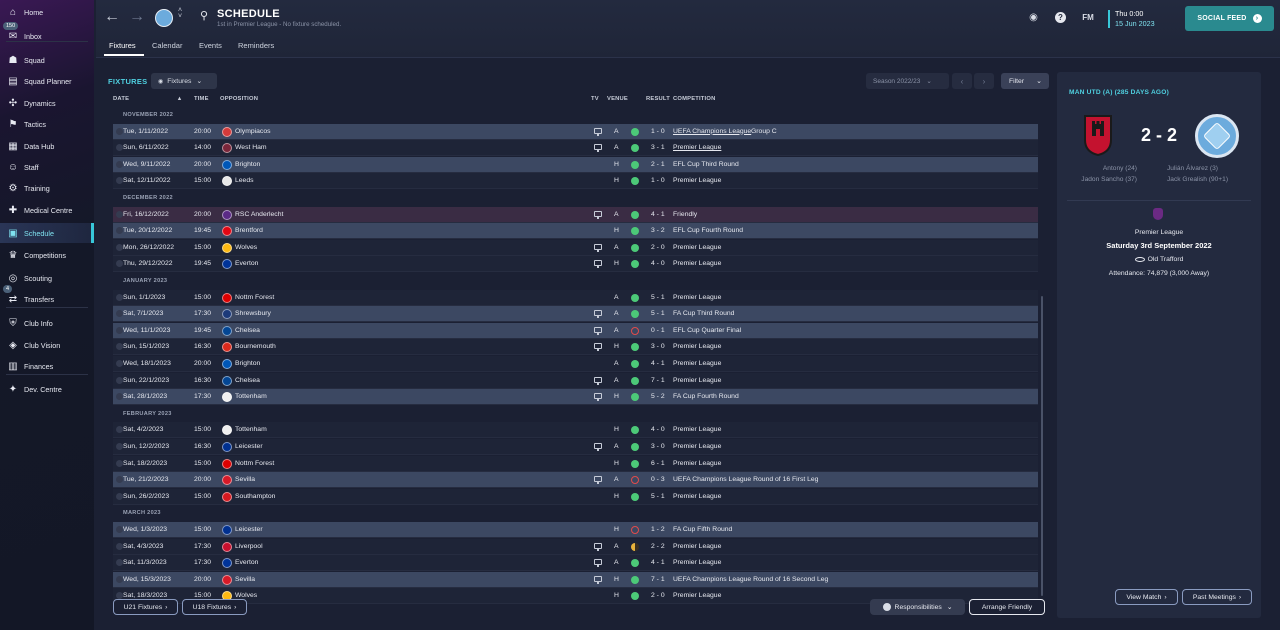 This screenshot has width=1280, height=630. Describe the element at coordinates (658, 164) in the screenshot. I see `fixture-score: 2 - 1` at that location.